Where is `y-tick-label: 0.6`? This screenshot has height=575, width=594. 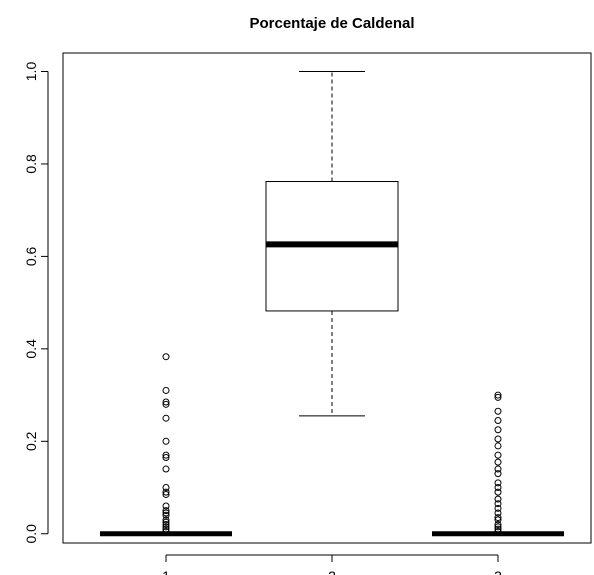
y-tick-label: 0.6 is located at coordinates (31, 256).